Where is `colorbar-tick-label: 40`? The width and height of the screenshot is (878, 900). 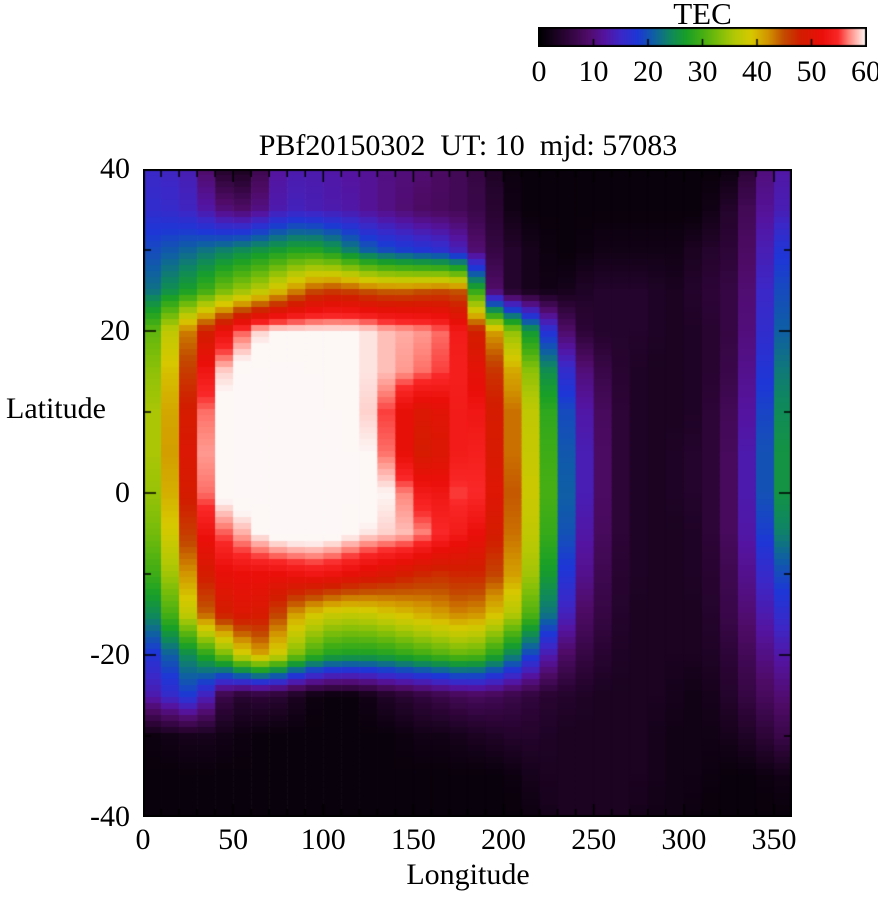
colorbar-tick-label: 40 is located at coordinates (757, 71).